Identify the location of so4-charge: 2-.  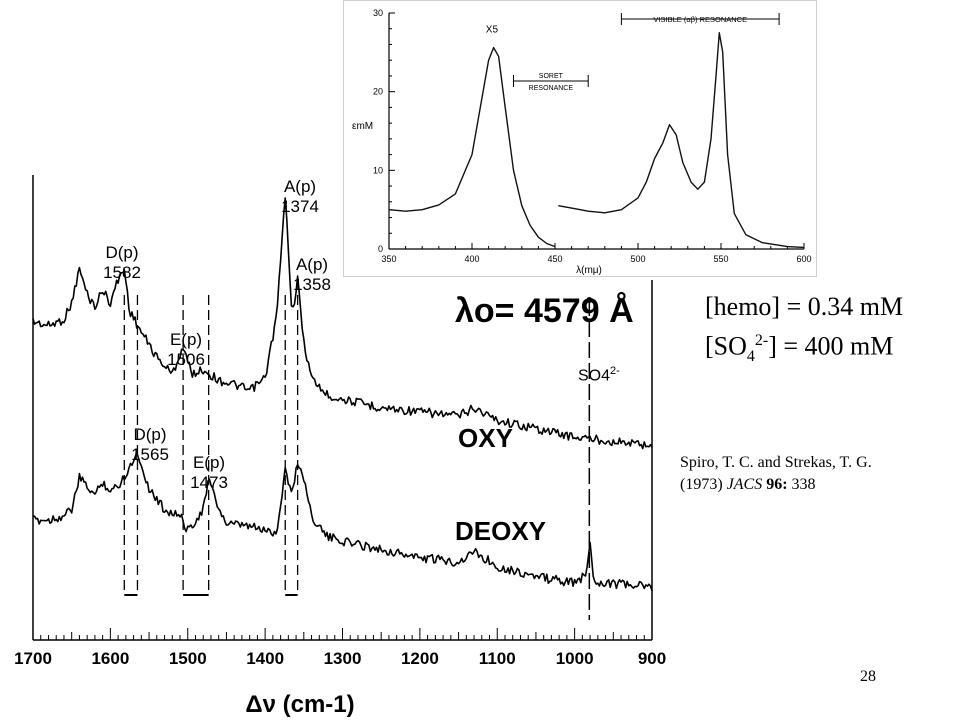
(615, 371).